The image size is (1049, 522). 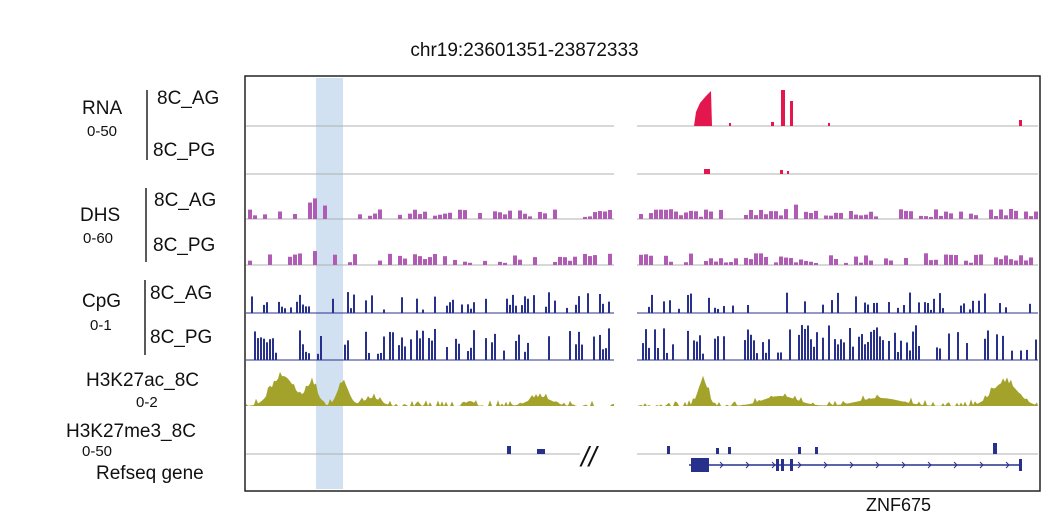 What do you see at coordinates (899, 505) in the screenshot?
I see `gene-name: ZNF675` at bounding box center [899, 505].